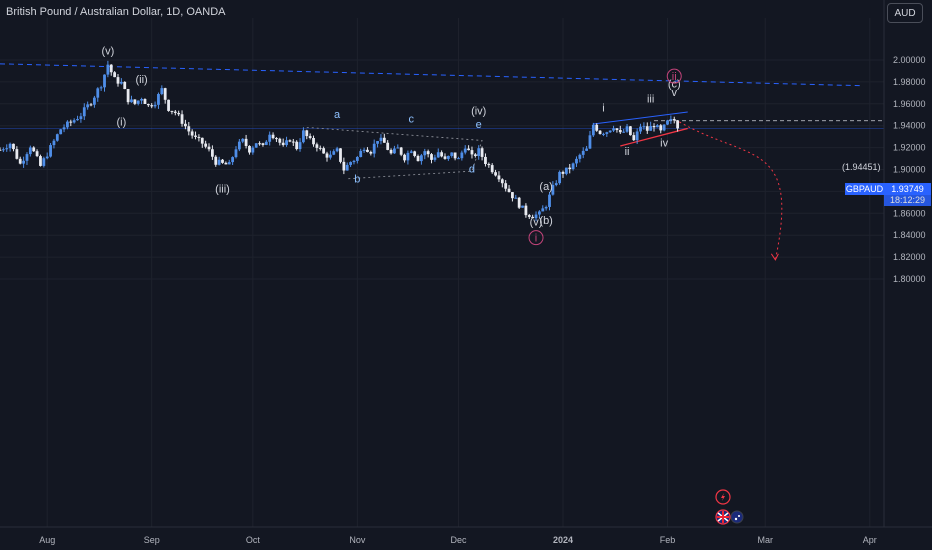 Image resolution: width=932 pixels, height=550 pixels. Describe the element at coordinates (545, 221) in the screenshot. I see `wave-label: (b)` at that location.